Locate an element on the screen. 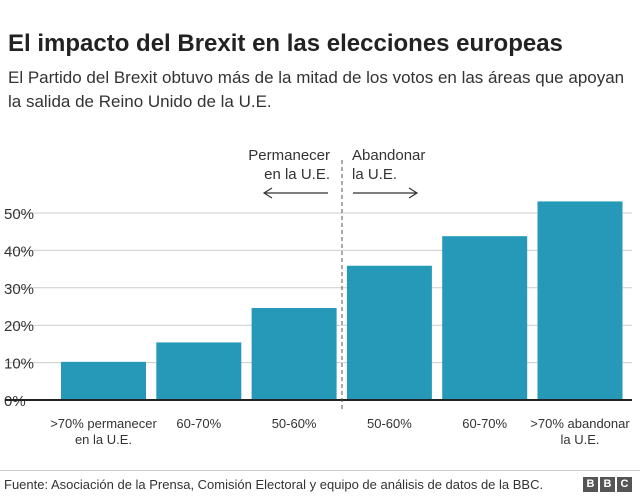 This screenshot has width=640, height=502. y-tick-label: 30% is located at coordinates (19, 289).